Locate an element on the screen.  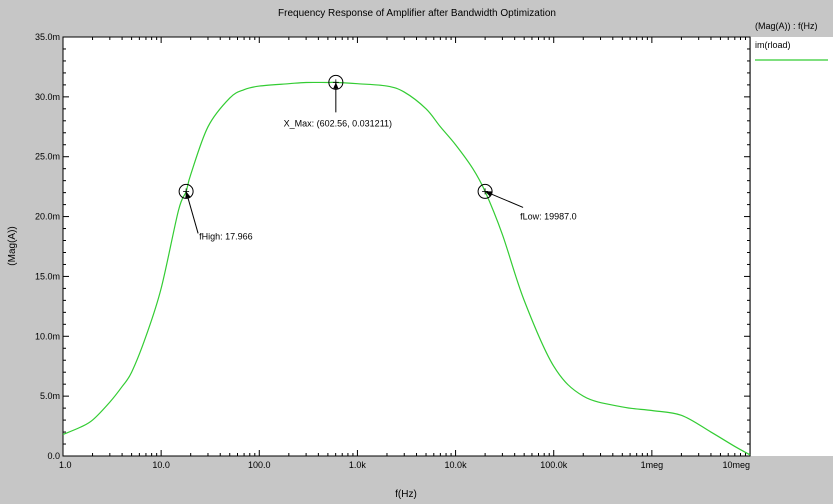
y-tick-label: 15.0m is located at coordinates (47, 276).